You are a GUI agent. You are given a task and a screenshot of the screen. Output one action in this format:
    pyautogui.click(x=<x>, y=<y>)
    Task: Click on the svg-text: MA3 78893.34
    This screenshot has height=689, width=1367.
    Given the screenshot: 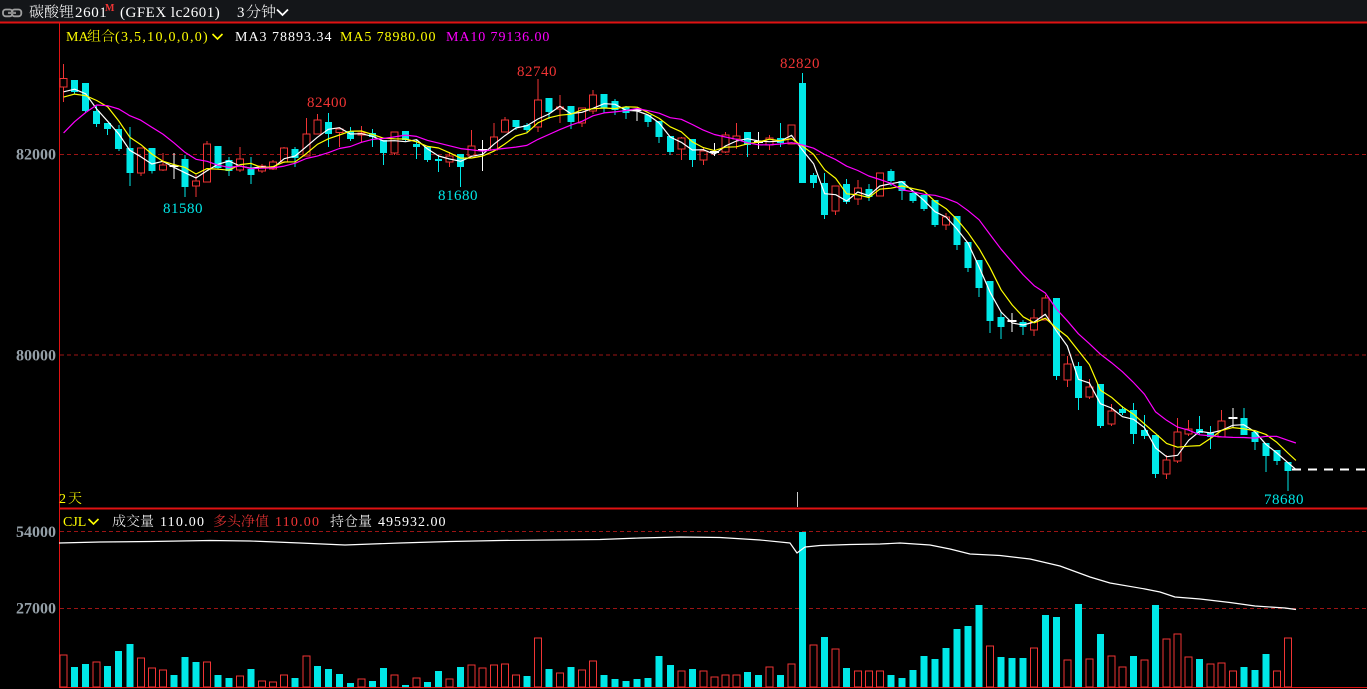 What is the action you would take?
    pyautogui.click(x=284, y=37)
    